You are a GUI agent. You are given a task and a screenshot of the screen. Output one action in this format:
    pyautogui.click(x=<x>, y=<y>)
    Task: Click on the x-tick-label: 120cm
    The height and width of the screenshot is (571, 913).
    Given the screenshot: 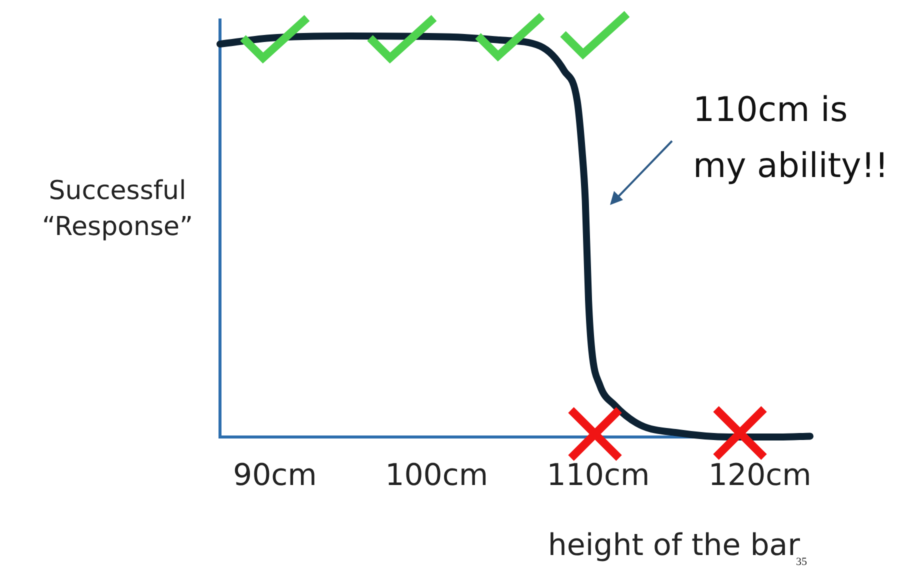 What is the action you would take?
    pyautogui.click(x=760, y=475)
    